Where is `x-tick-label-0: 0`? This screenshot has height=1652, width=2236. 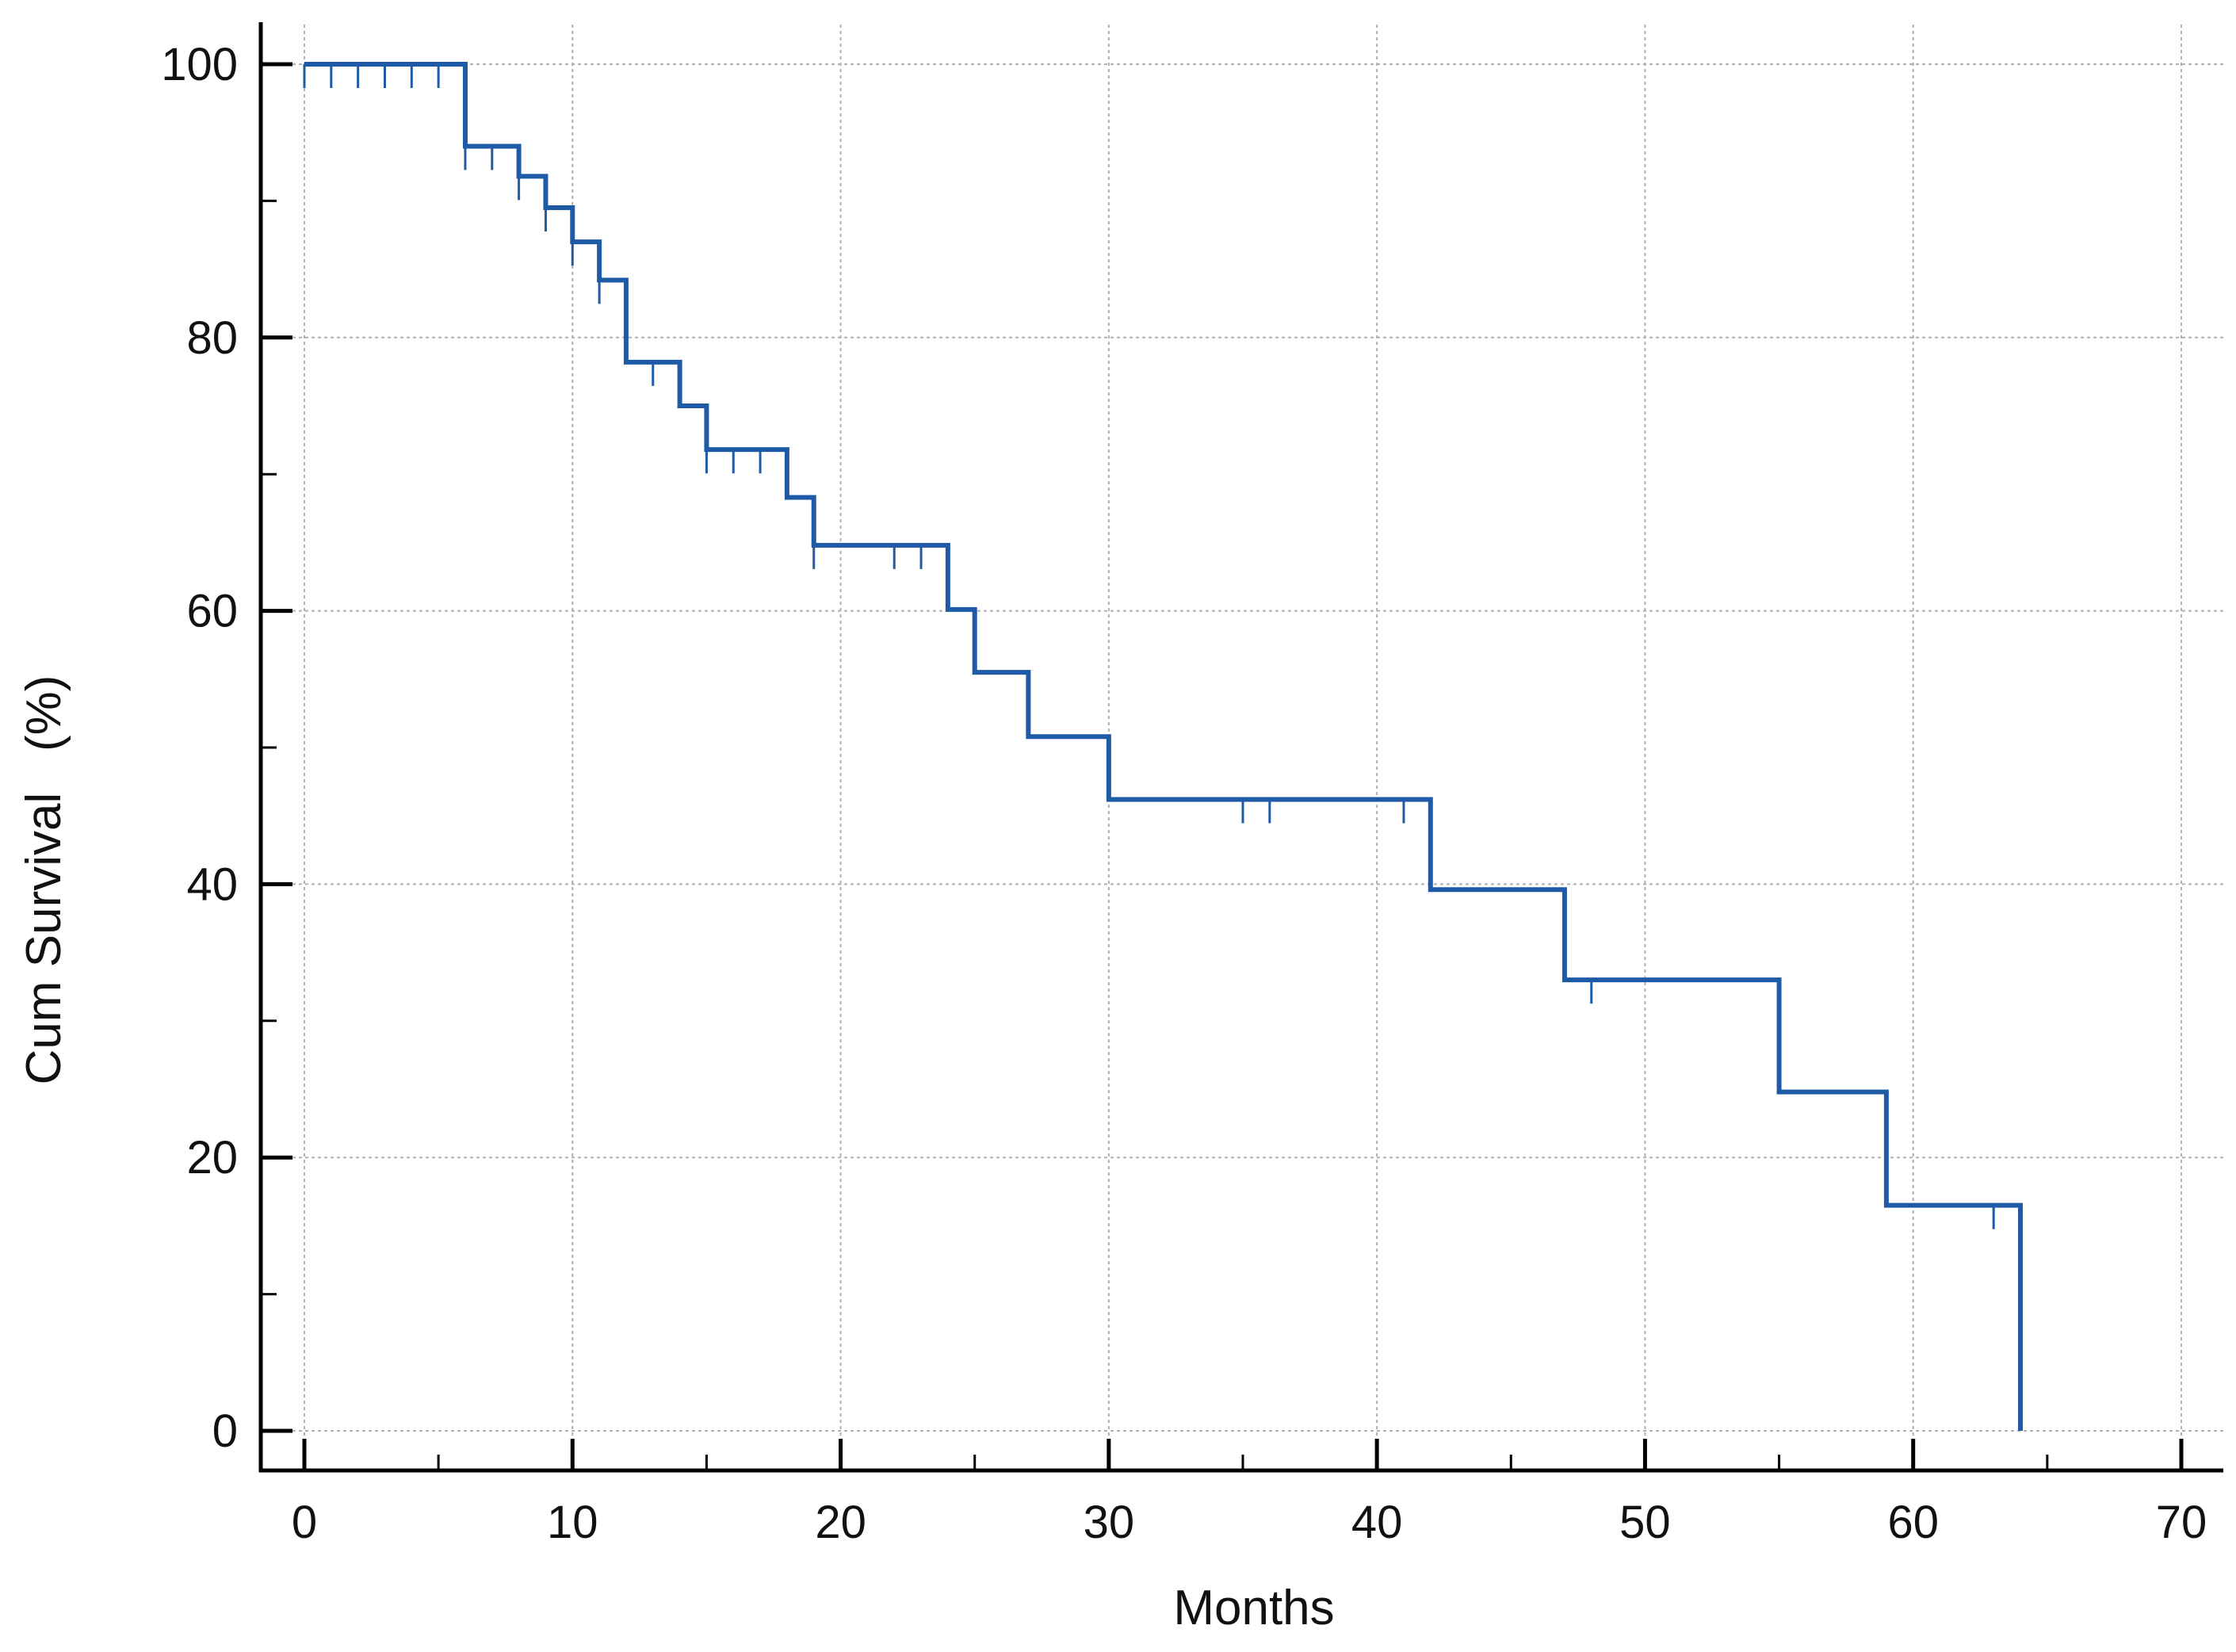 x-tick-label-0: 0 is located at coordinates (304, 1523).